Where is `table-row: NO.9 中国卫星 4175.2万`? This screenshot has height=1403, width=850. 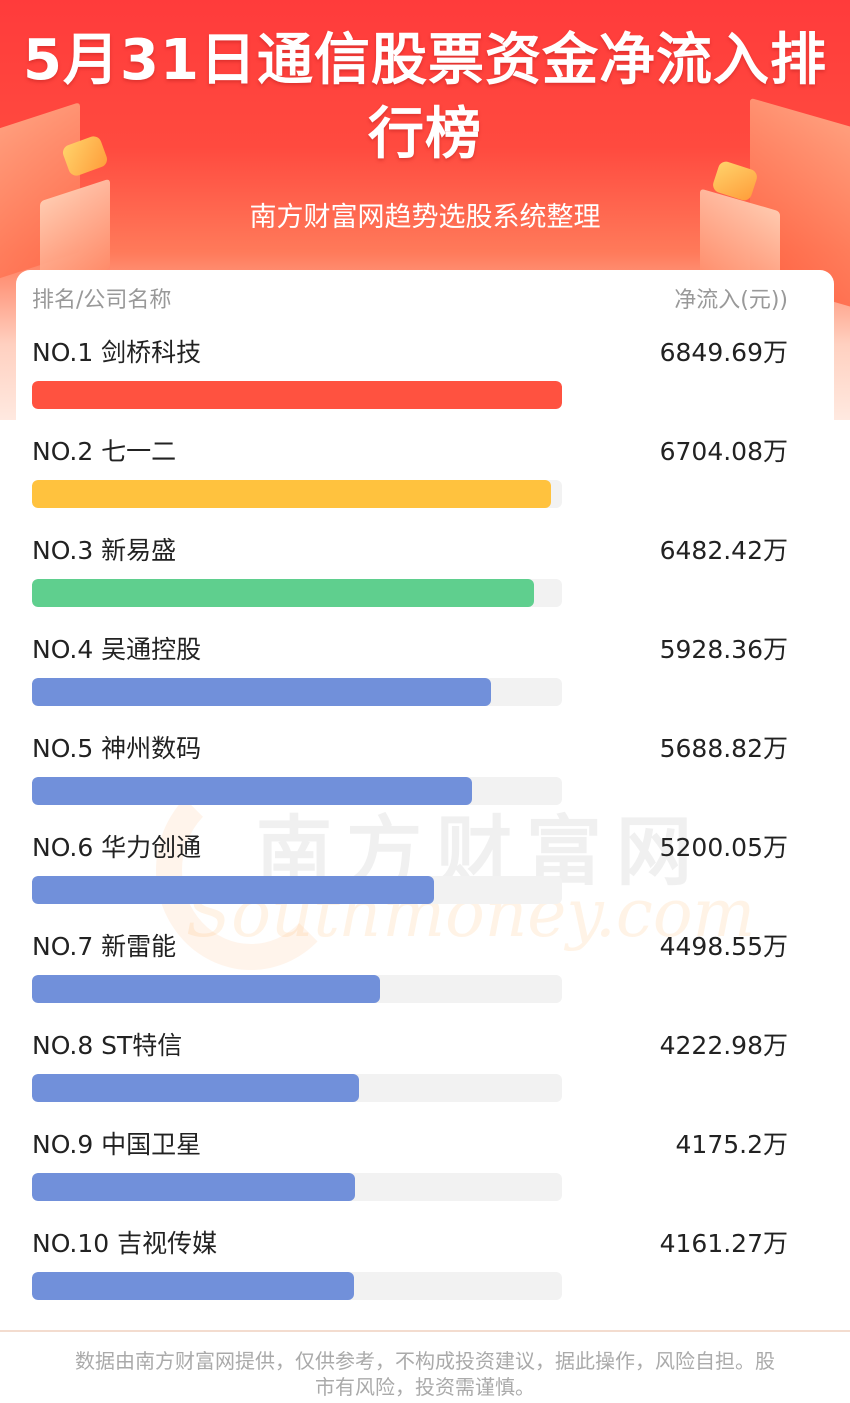 table-row: NO.9 中国卫星 4175.2万 is located at coordinates (425, 1177).